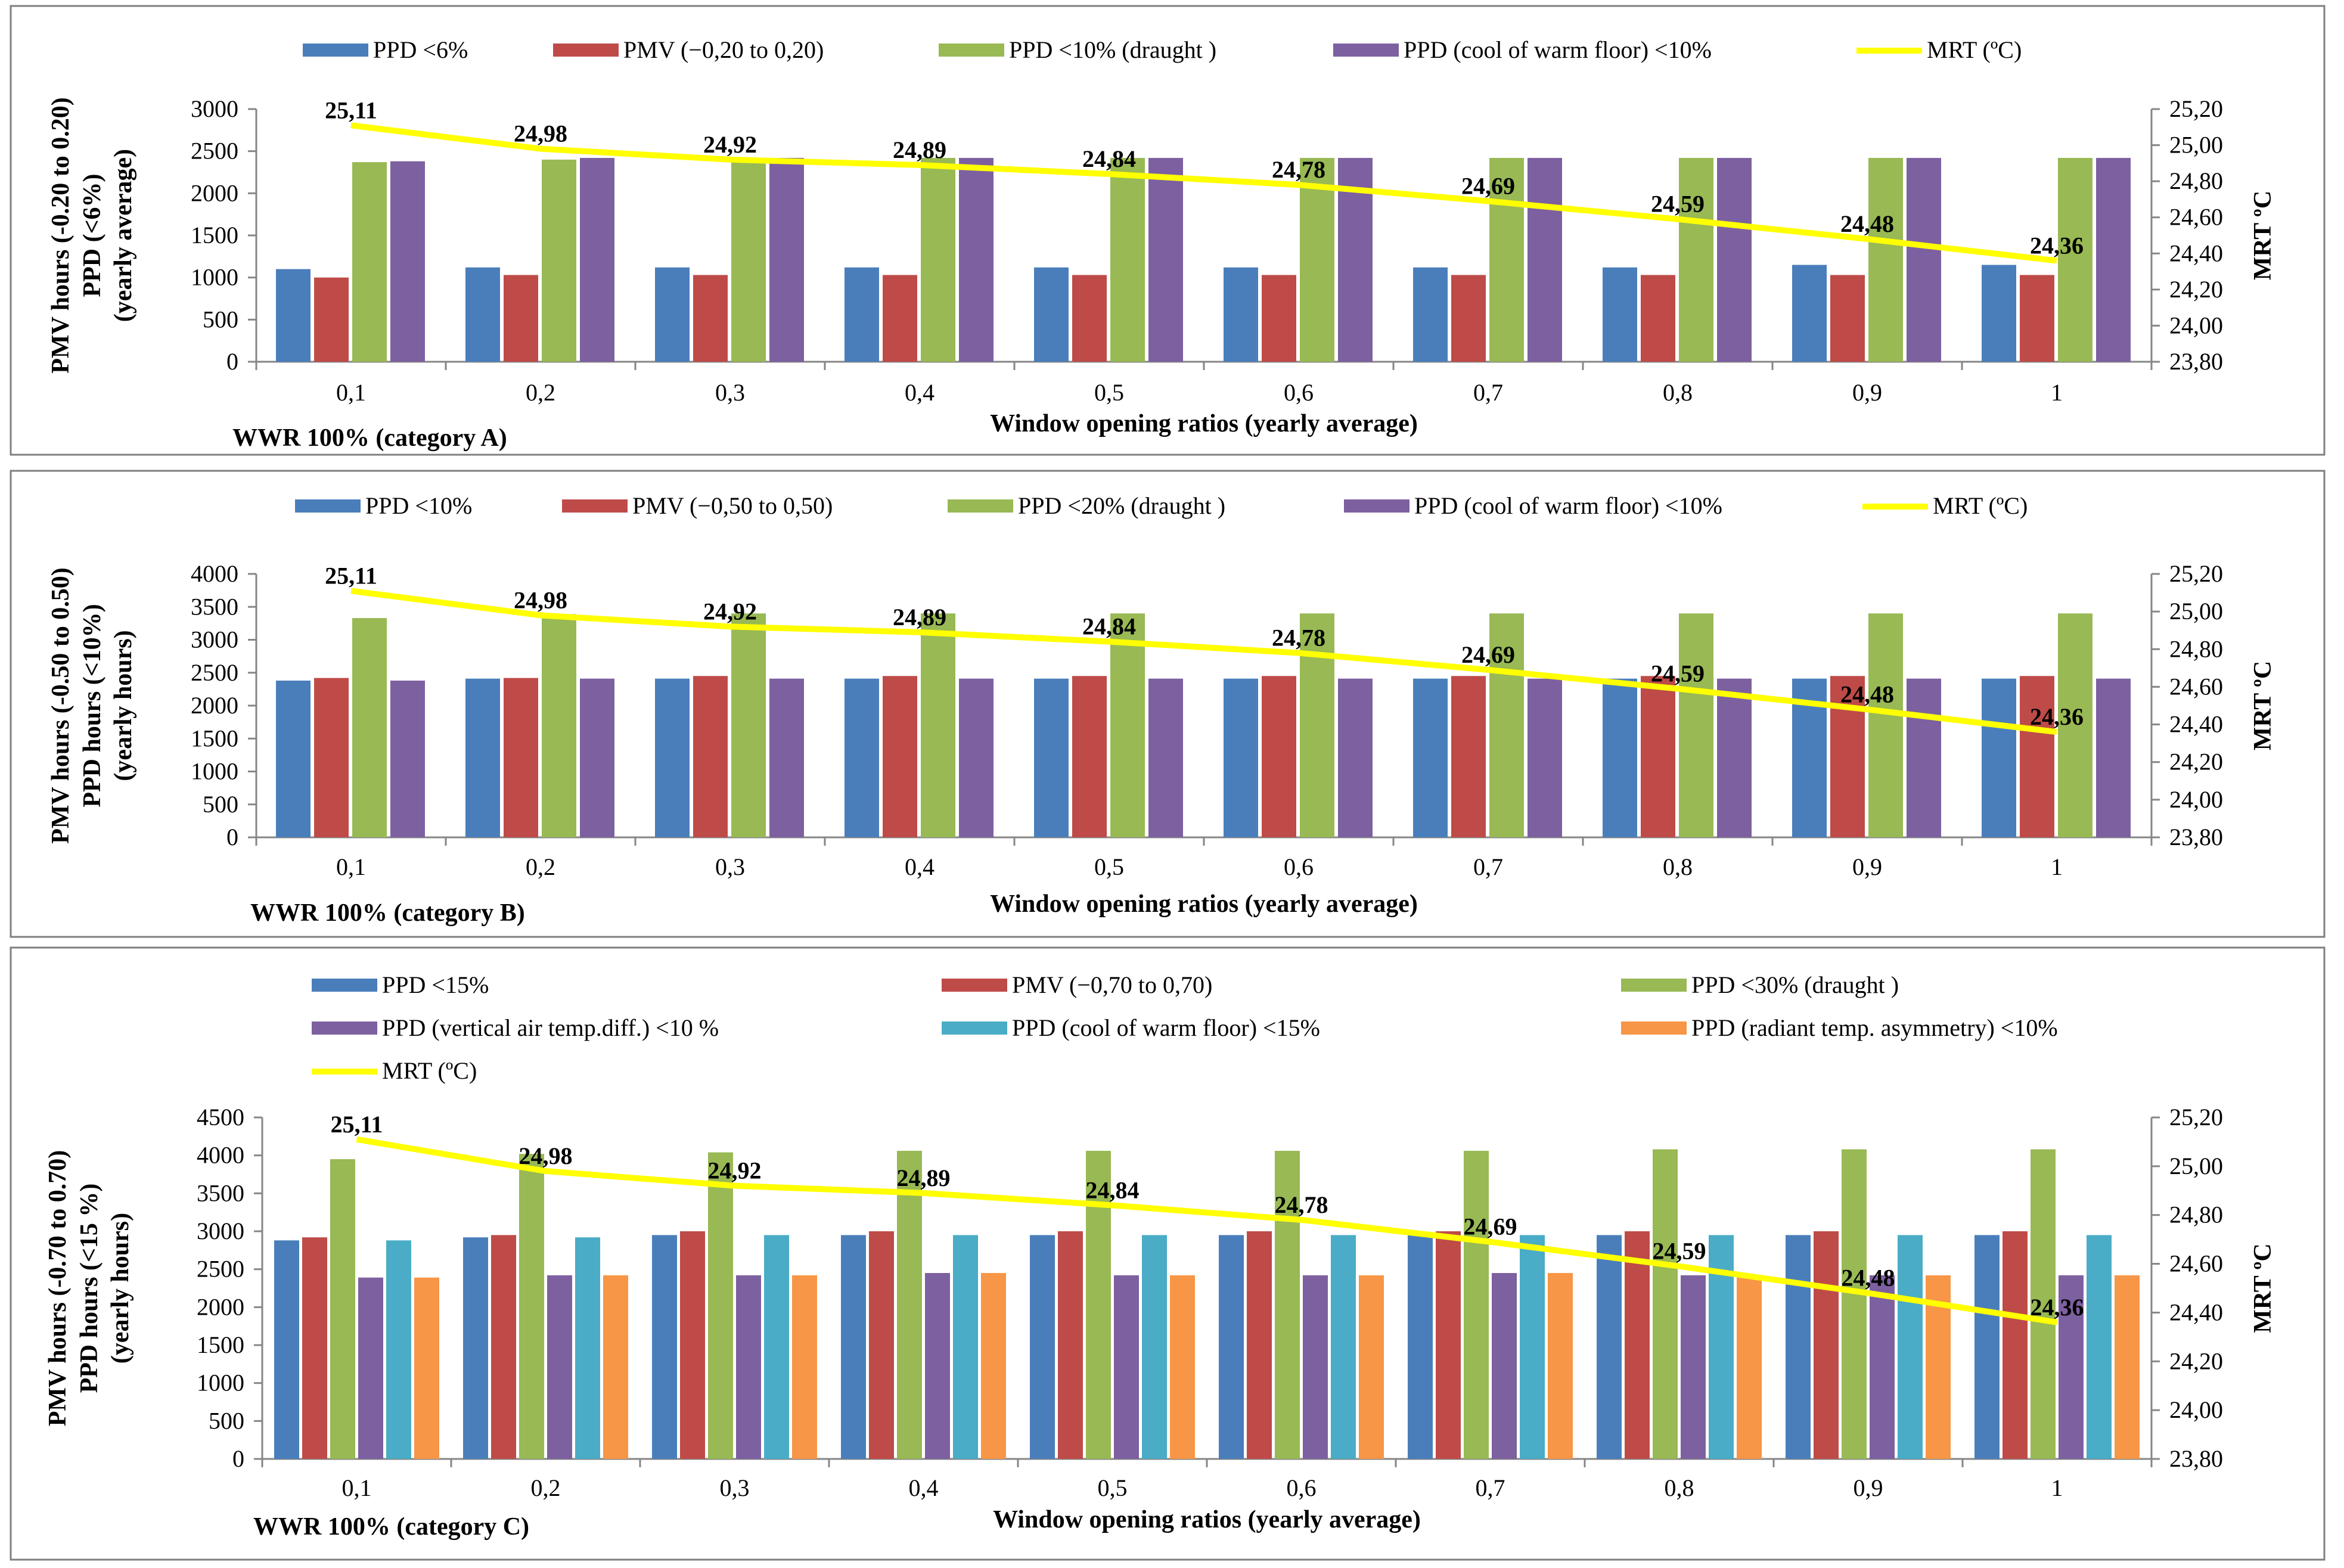 The height and width of the screenshot is (1568, 2344). What do you see at coordinates (2196, 217) in the screenshot?
I see `y2-tick-label: 24,60` at bounding box center [2196, 217].